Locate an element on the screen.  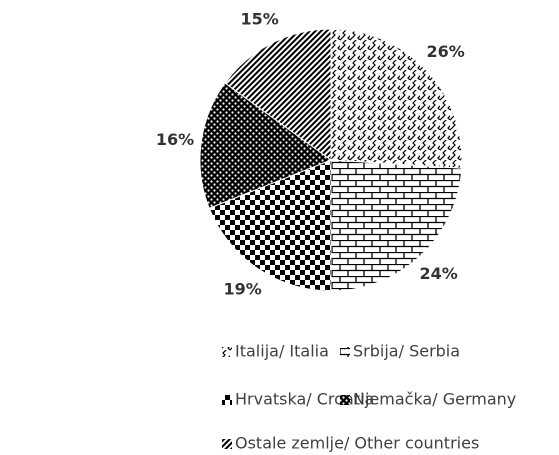
legend-label: Italija/ Italia is located at coordinates (282, 351).